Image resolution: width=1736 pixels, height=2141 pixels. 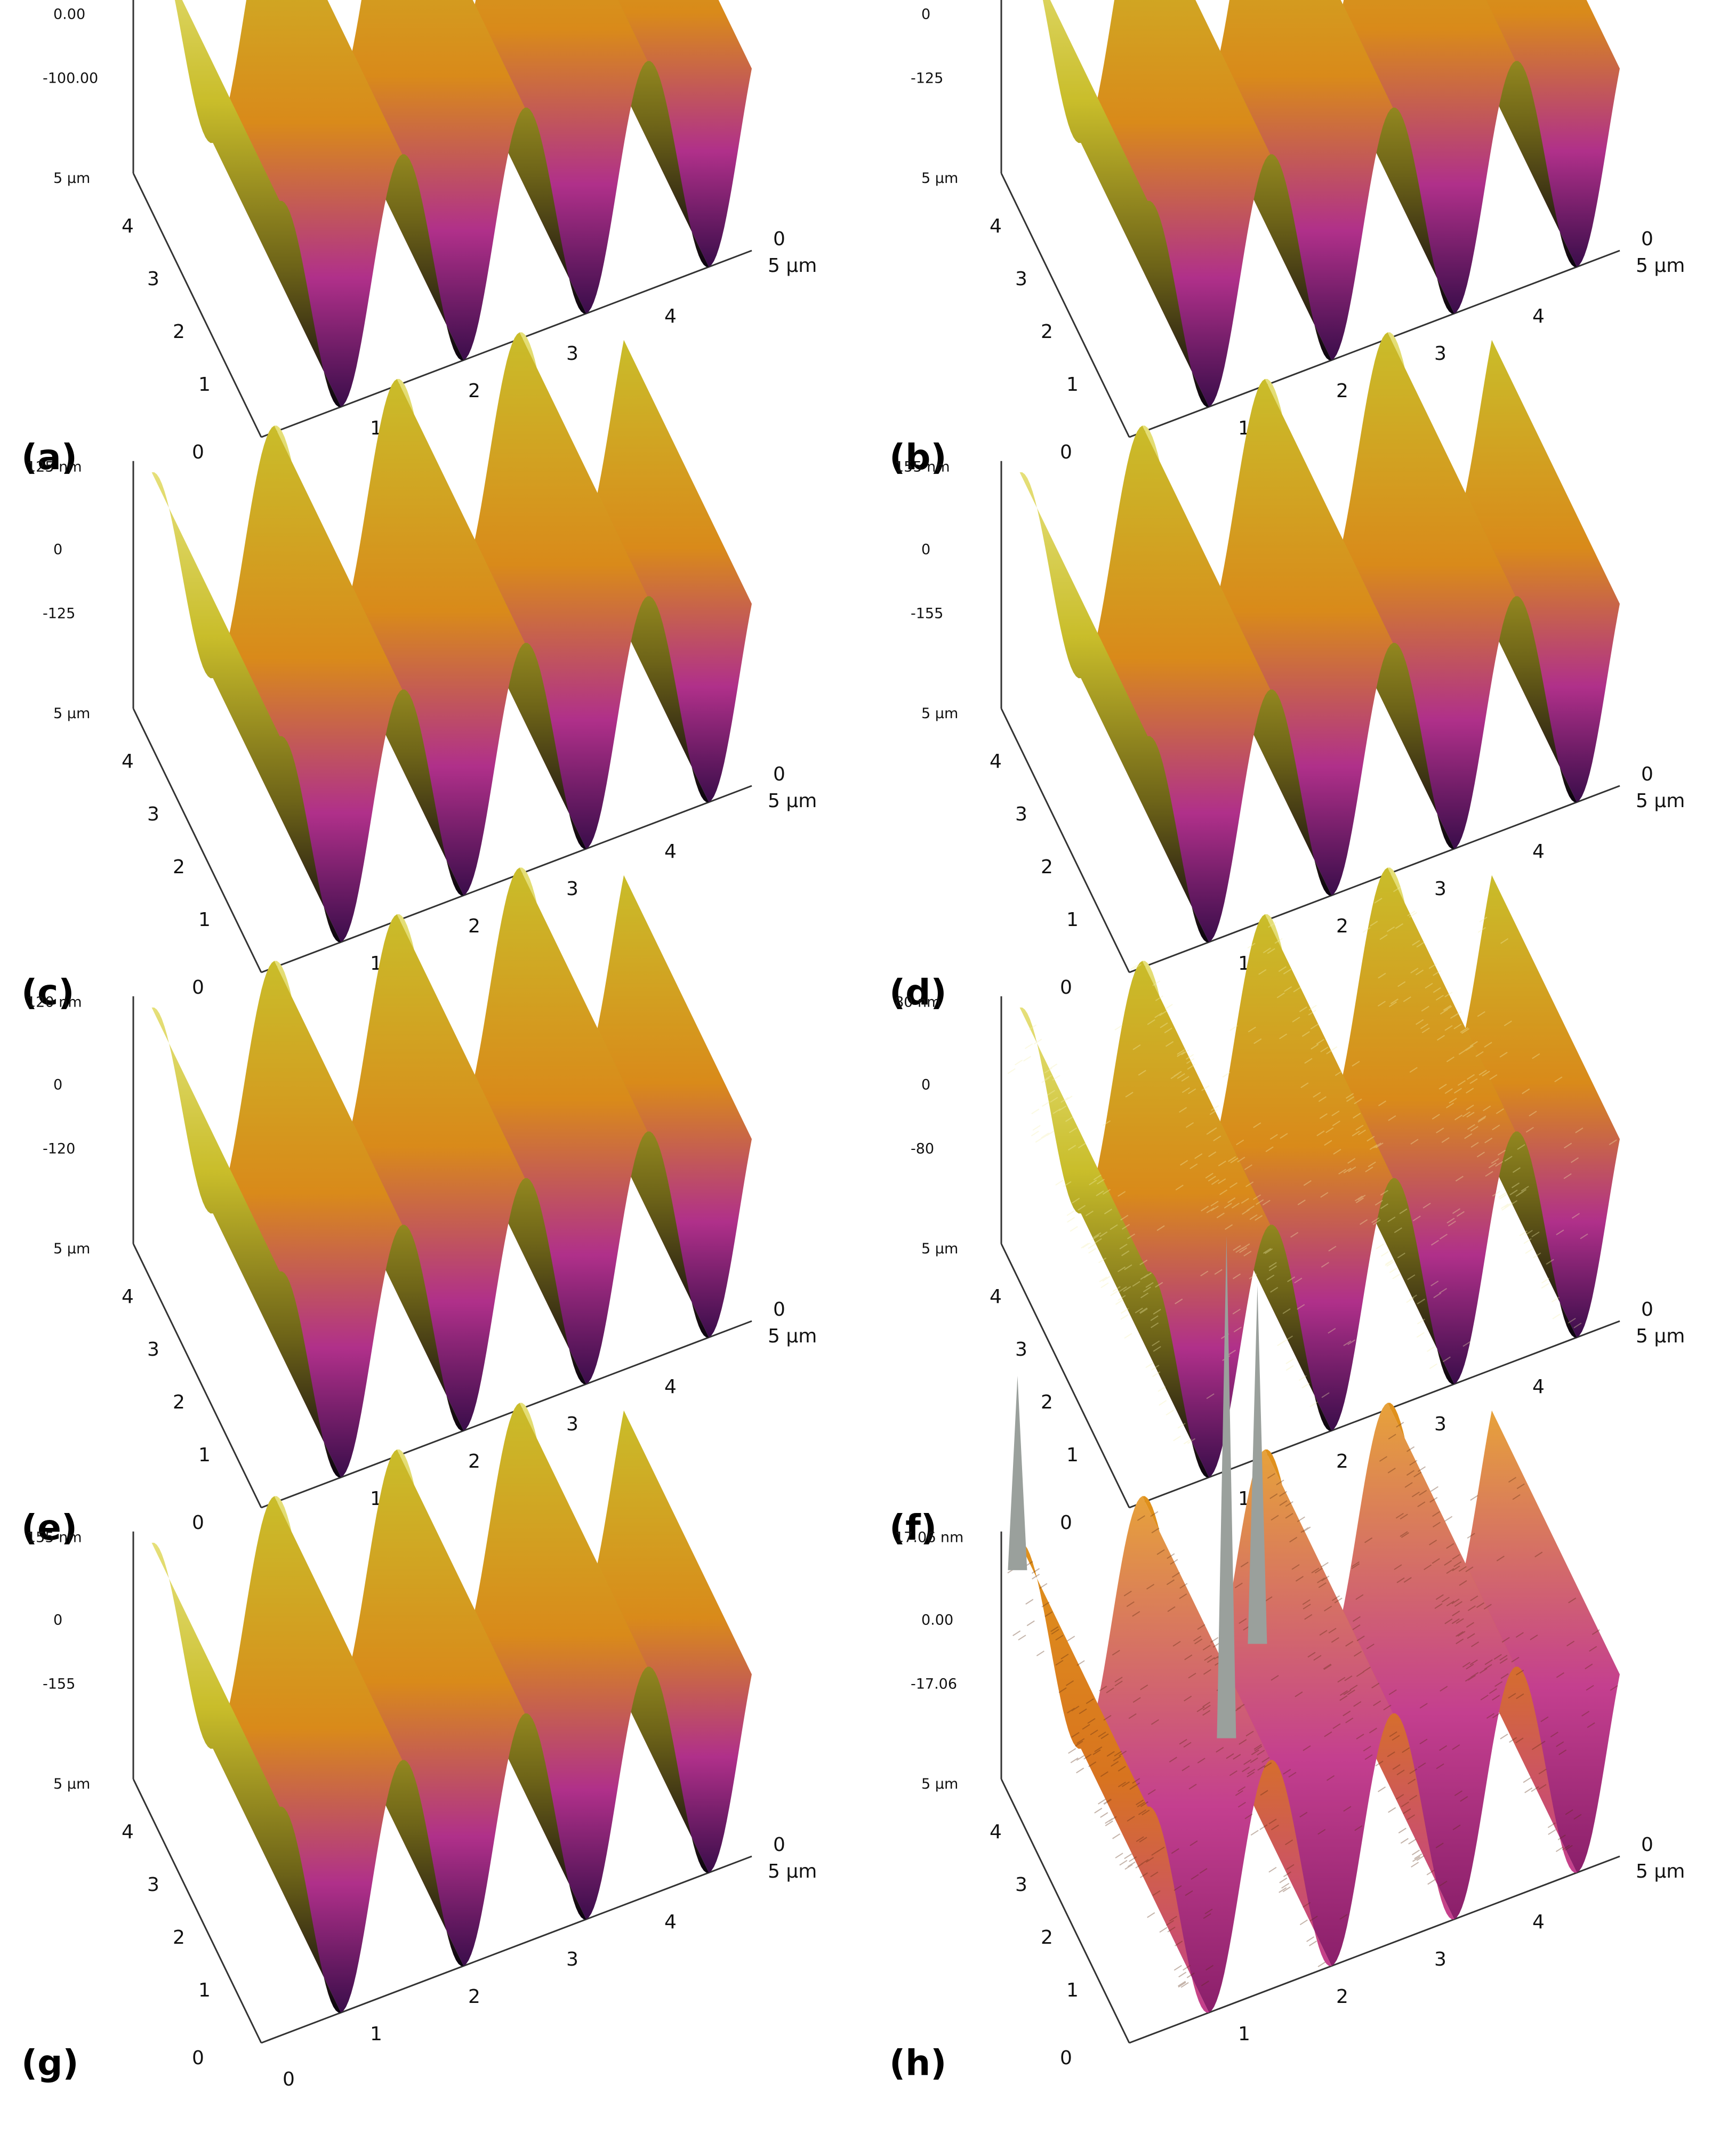 I want to click on surface-spike, so click(x=1018, y=1473).